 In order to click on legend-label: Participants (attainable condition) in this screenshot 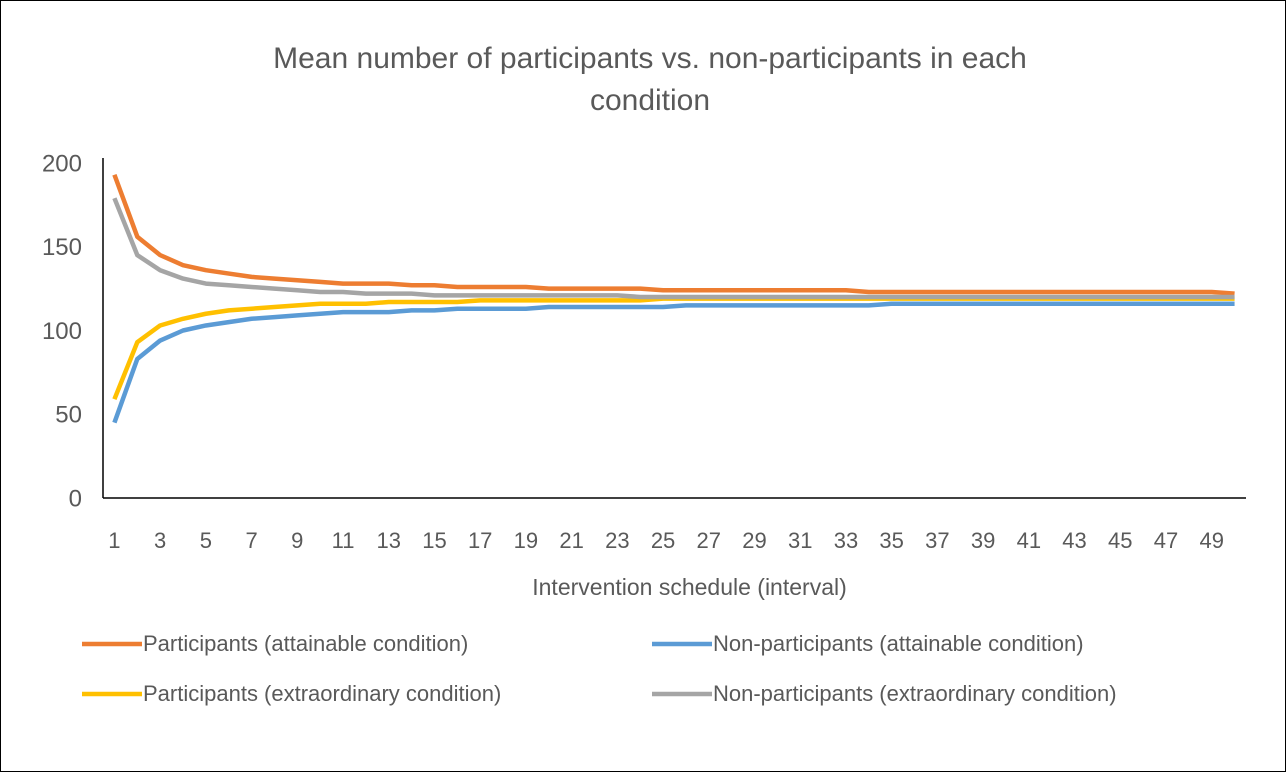, I will do `click(305, 643)`.